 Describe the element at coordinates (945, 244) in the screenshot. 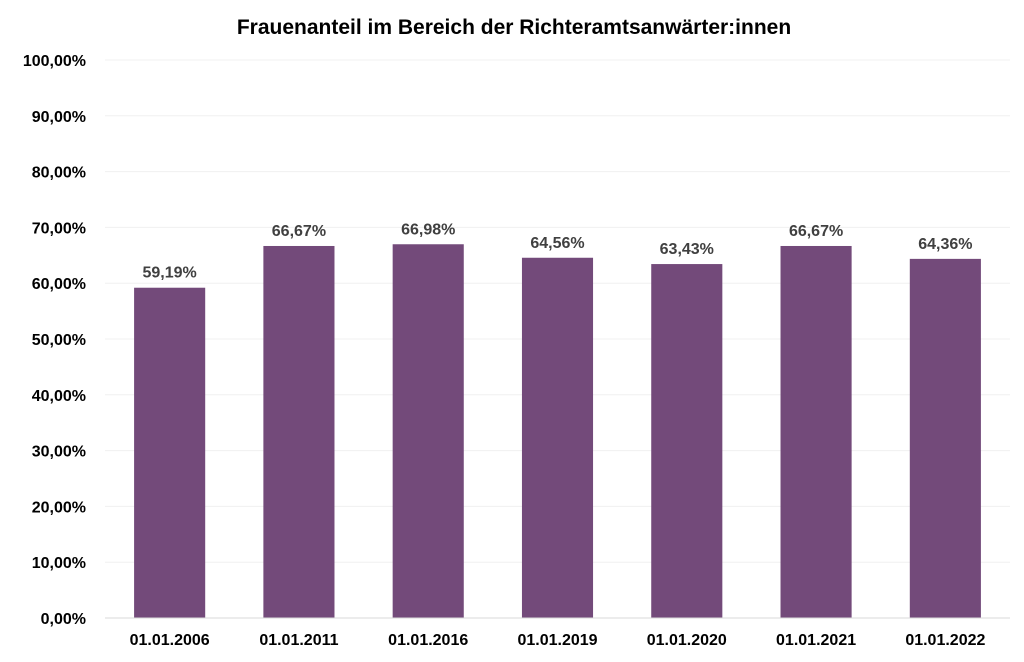

I see `data-label: 64,36%` at that location.